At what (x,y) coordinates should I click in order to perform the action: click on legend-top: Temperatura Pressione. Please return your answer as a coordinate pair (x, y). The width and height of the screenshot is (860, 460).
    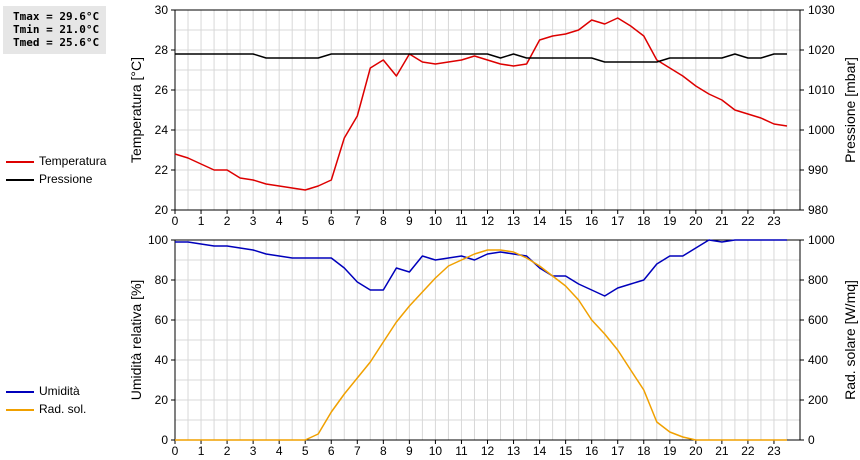
    Looking at the image, I should click on (66, 171).